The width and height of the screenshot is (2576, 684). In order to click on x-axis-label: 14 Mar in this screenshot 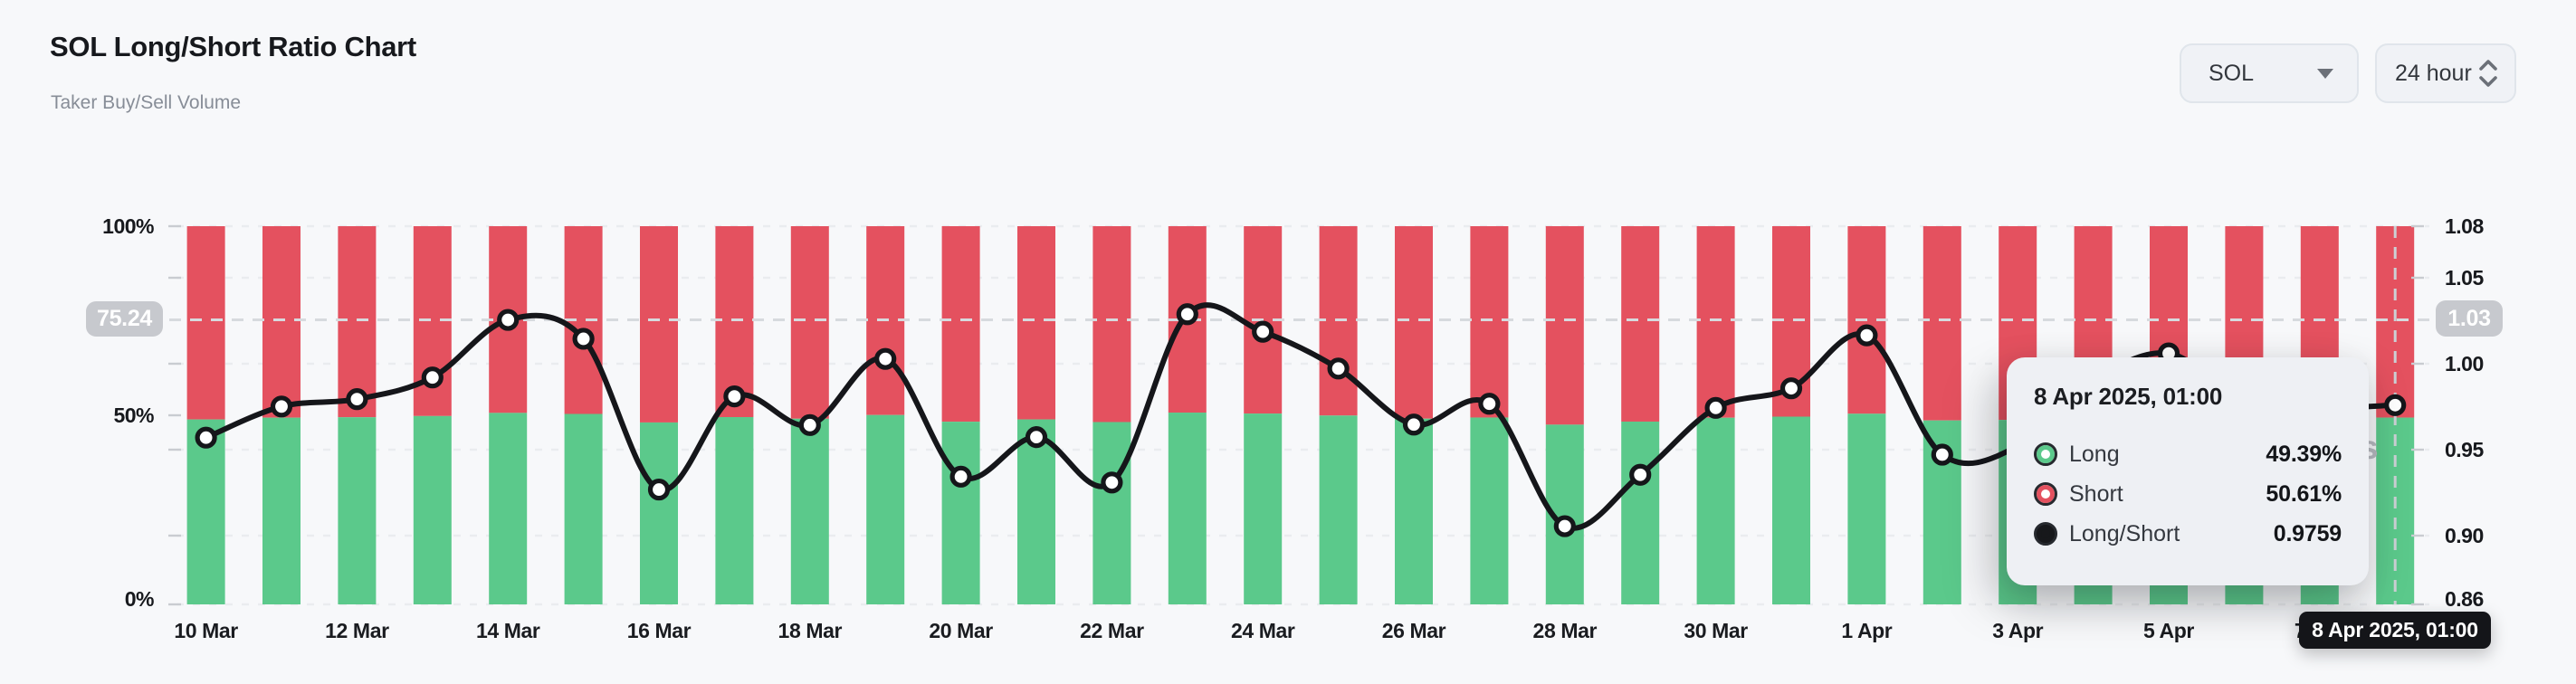, I will do `click(508, 631)`.